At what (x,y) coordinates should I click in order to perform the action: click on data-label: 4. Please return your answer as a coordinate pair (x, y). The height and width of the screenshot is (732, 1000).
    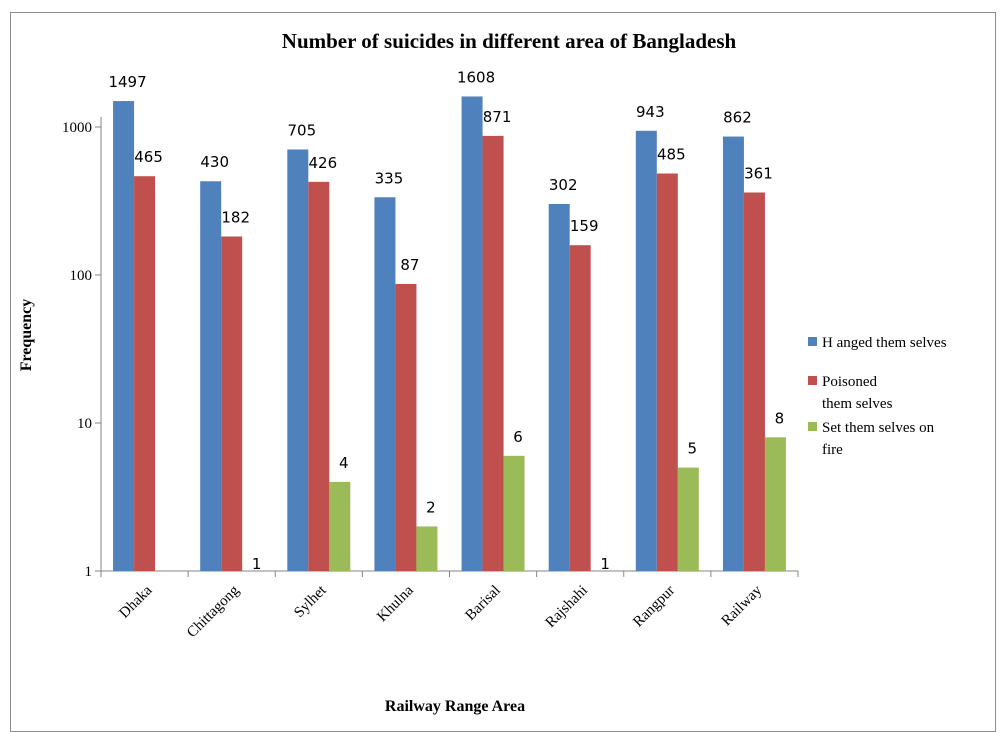
    Looking at the image, I should click on (344, 463).